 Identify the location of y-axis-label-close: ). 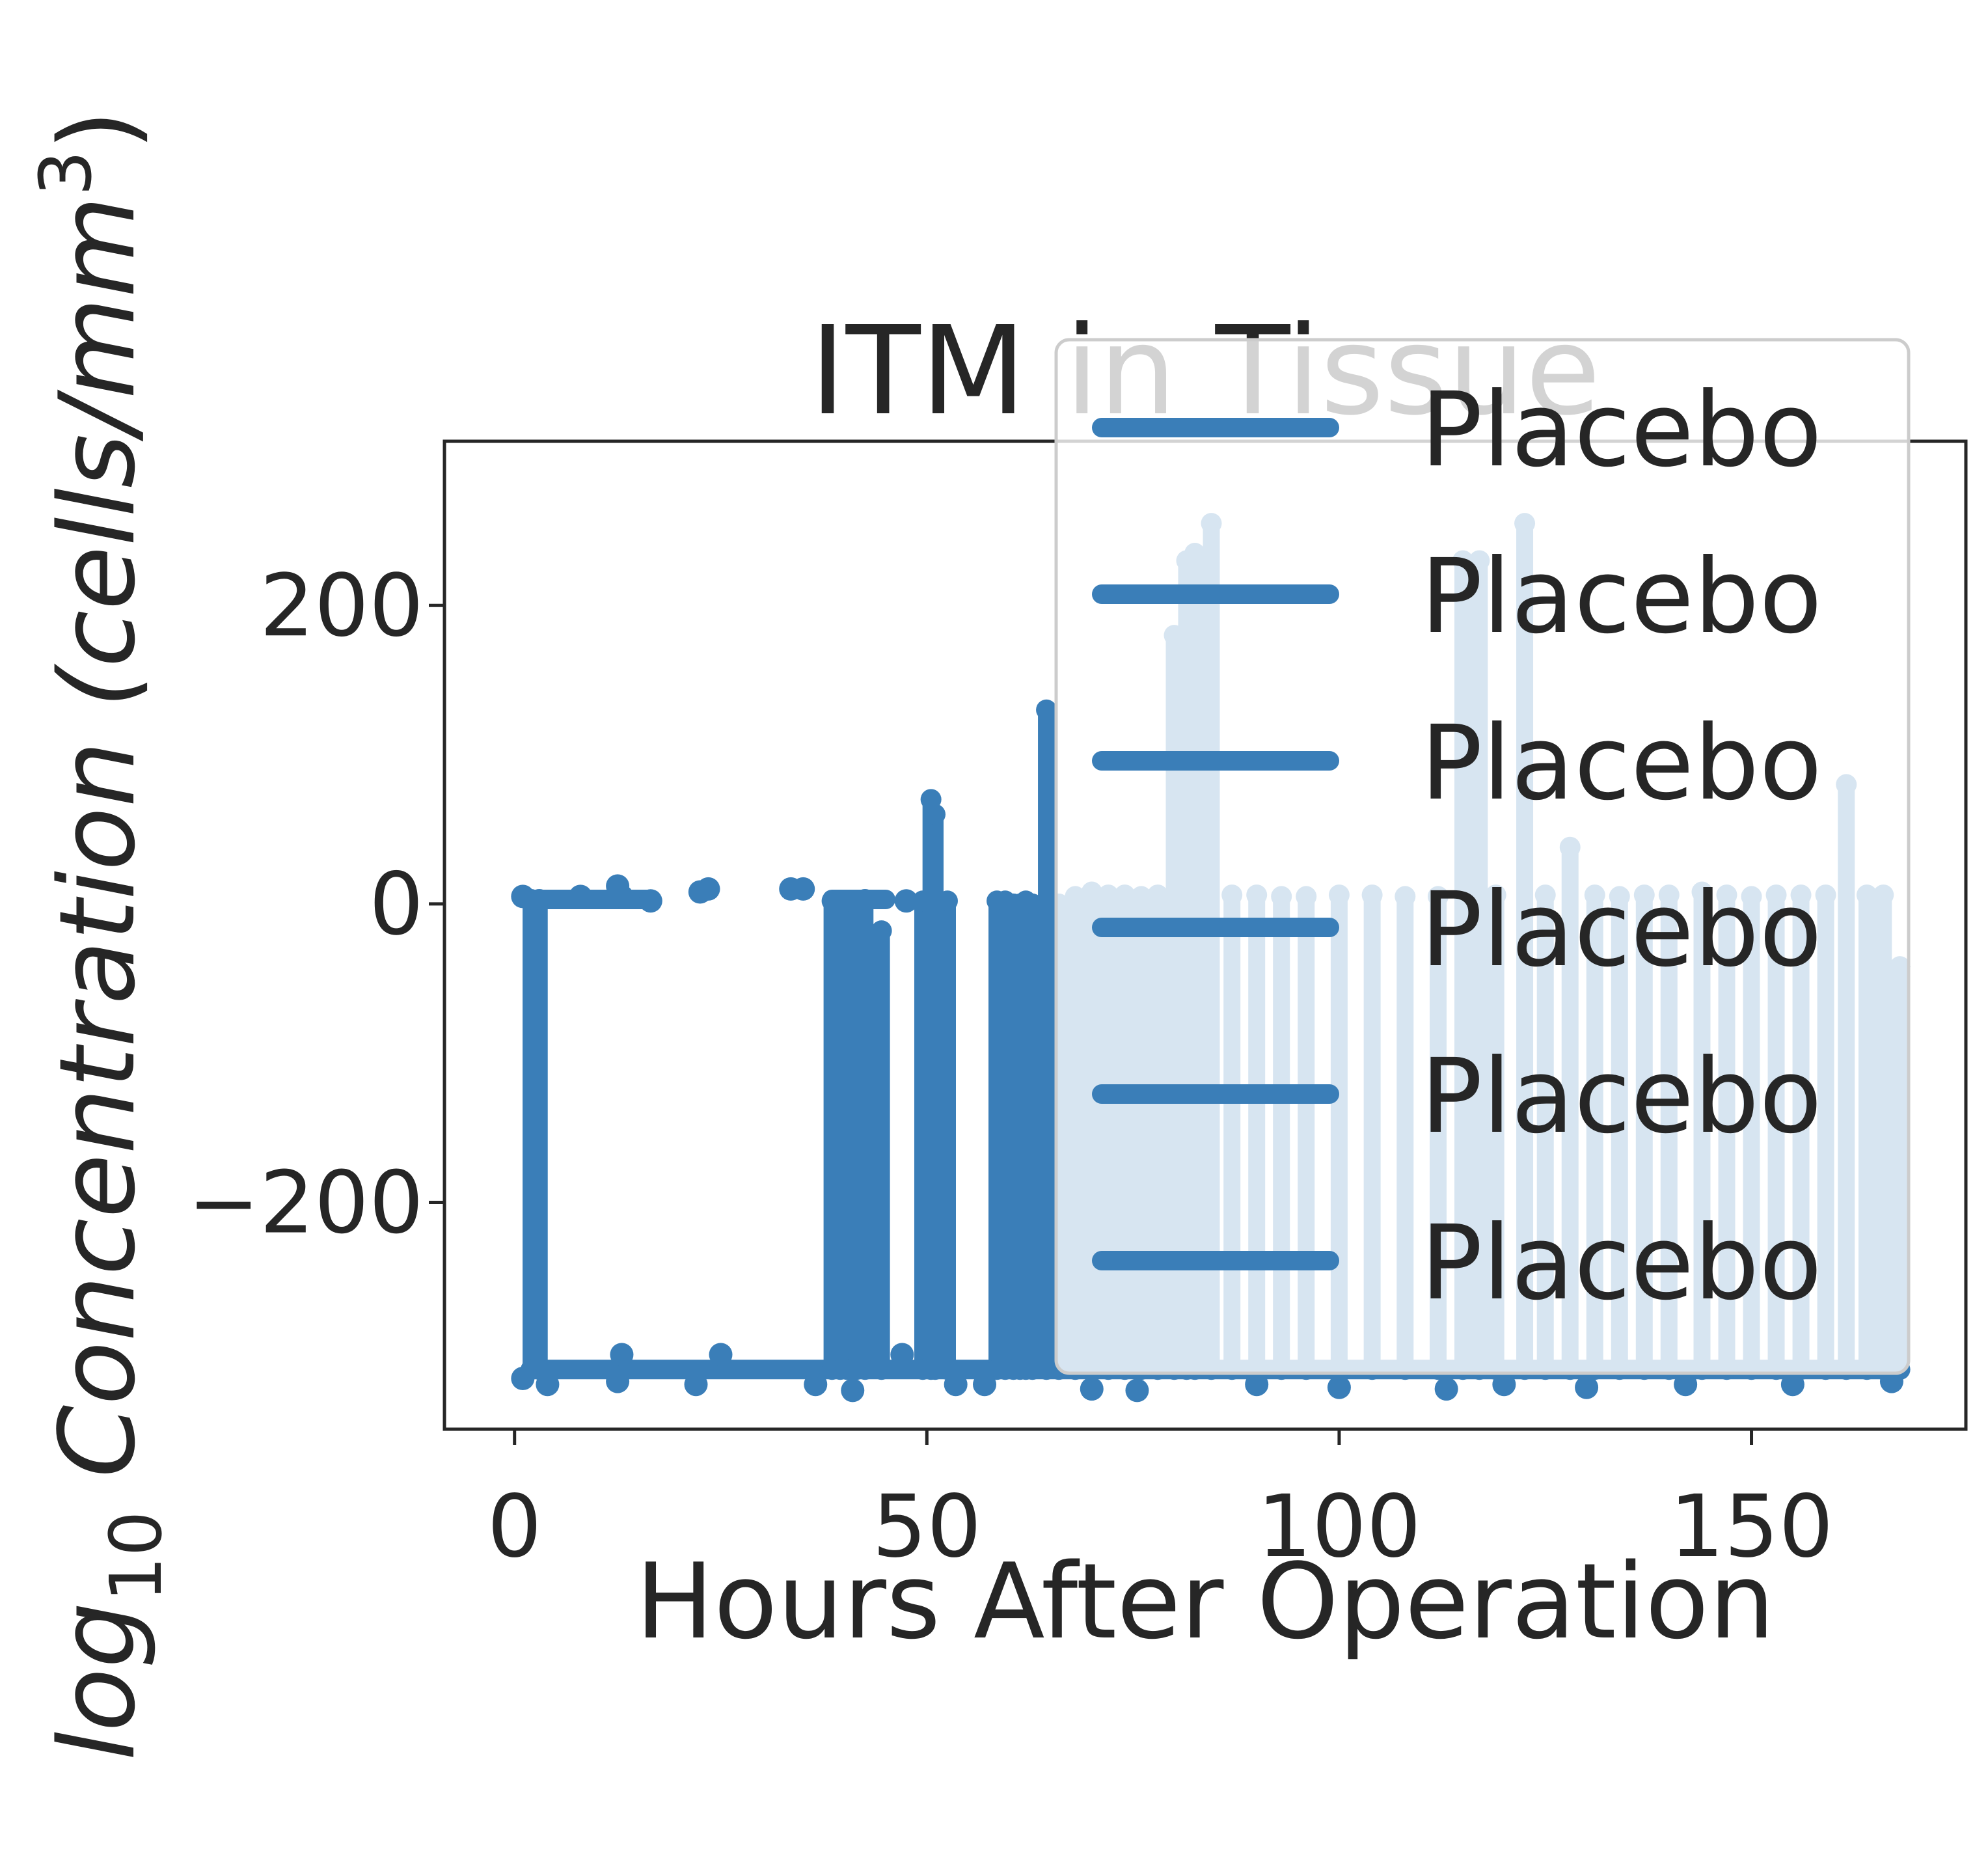
(97, 130).